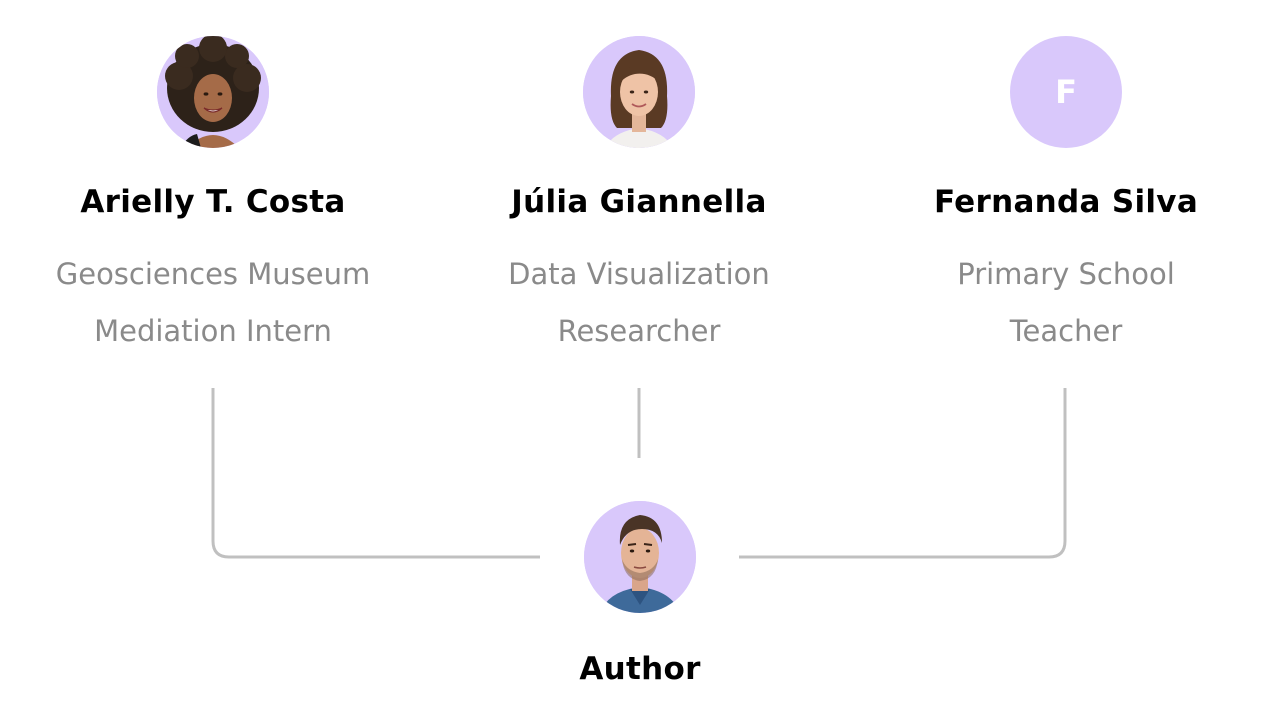  What do you see at coordinates (1066, 303) in the screenshot?
I see `person-role: Primary School Teacher` at bounding box center [1066, 303].